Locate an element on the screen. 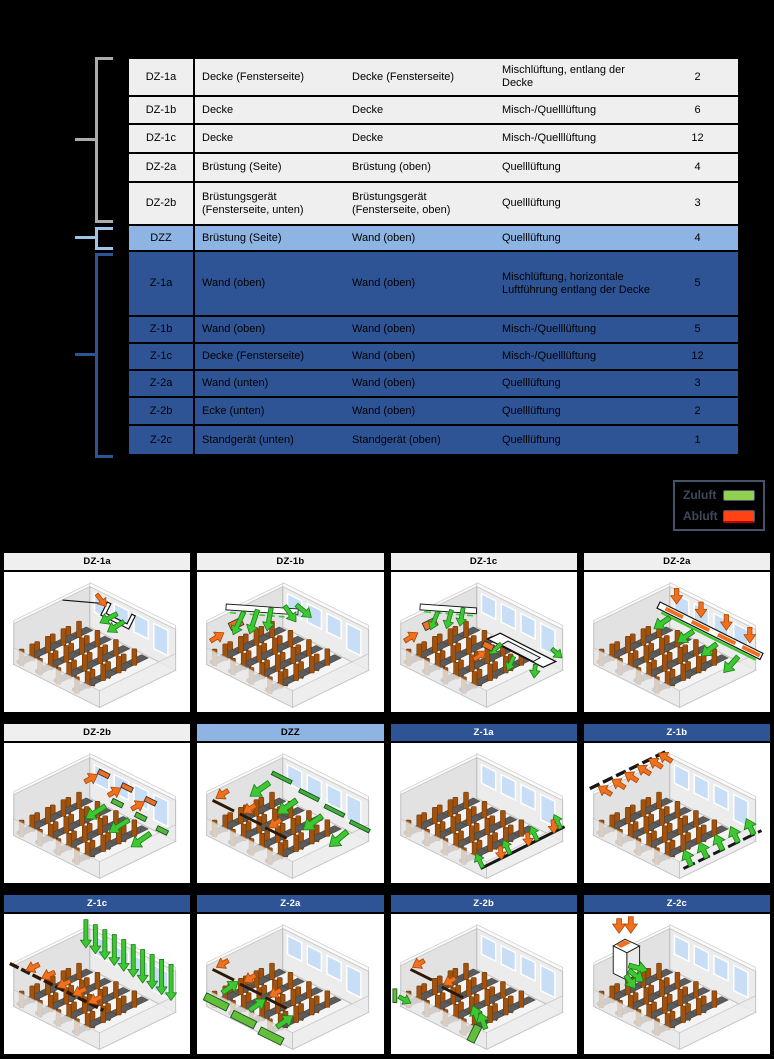 The image size is (774, 1059). table-cell-col3: Decke is located at coordinates (368, 109).